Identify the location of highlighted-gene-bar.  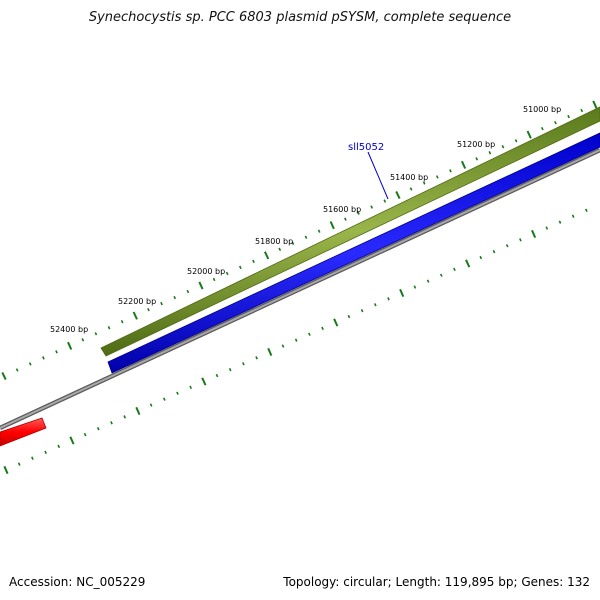
(23, 432).